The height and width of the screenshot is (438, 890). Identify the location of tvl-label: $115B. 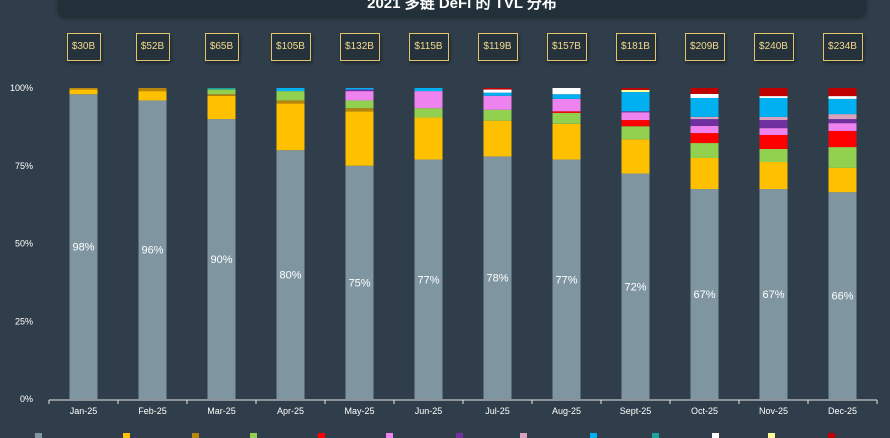
(428, 47).